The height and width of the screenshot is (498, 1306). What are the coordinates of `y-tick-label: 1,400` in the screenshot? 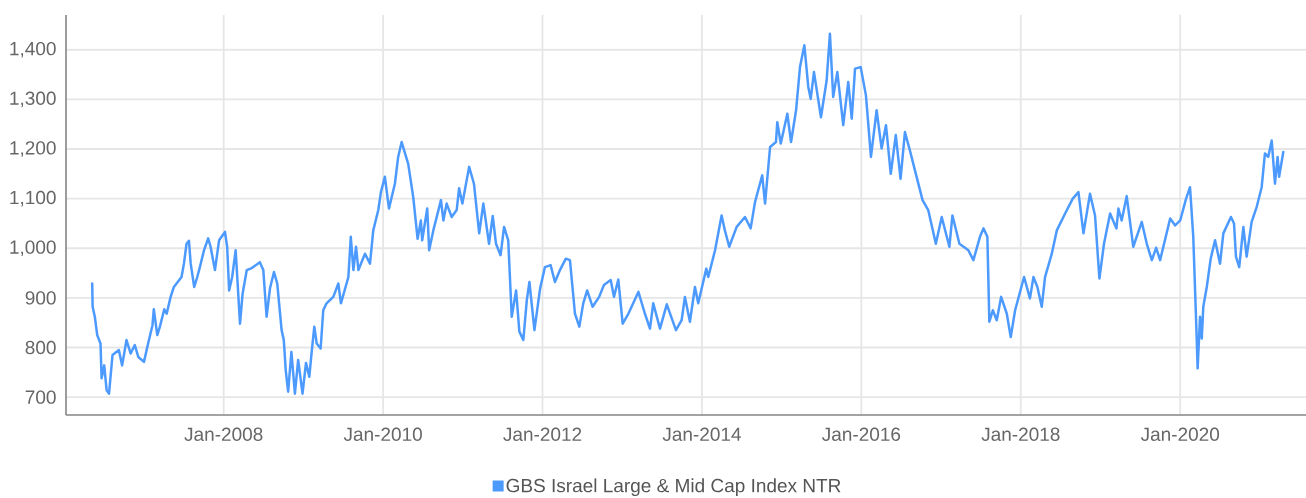 It's located at (33, 49).